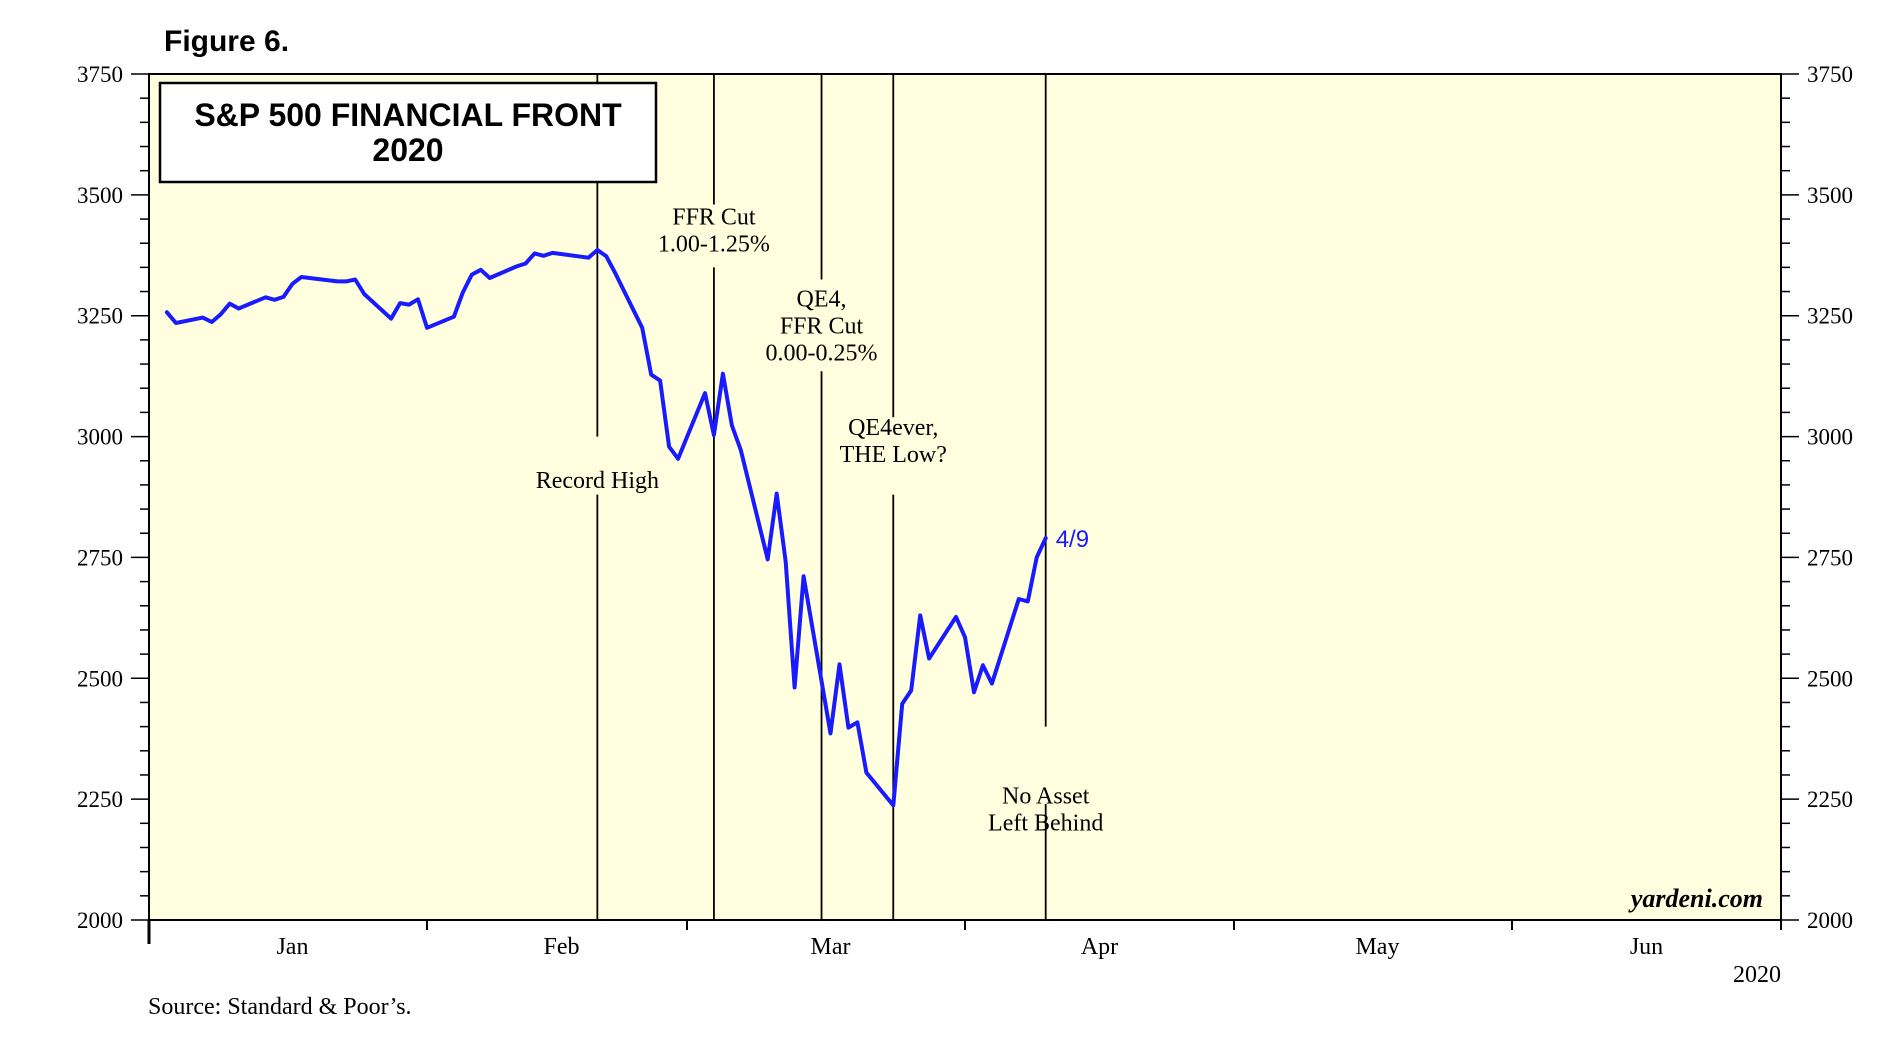 This screenshot has width=1897, height=1063. I want to click on y-tick-label-left: 2000, so click(100, 920).